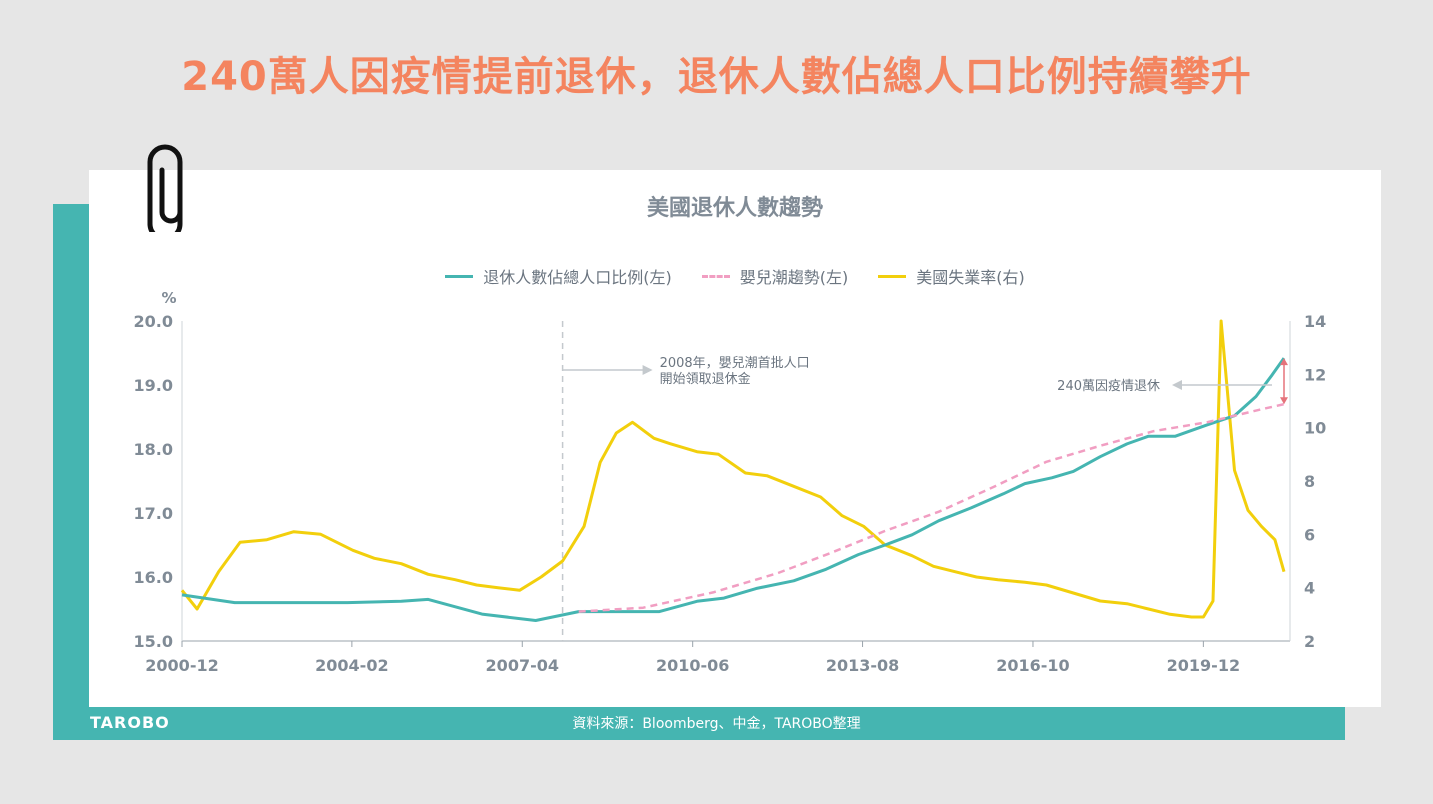 The height and width of the screenshot is (804, 1433). What do you see at coordinates (1309, 641) in the screenshot?
I see `y2-tick-label: 2` at bounding box center [1309, 641].